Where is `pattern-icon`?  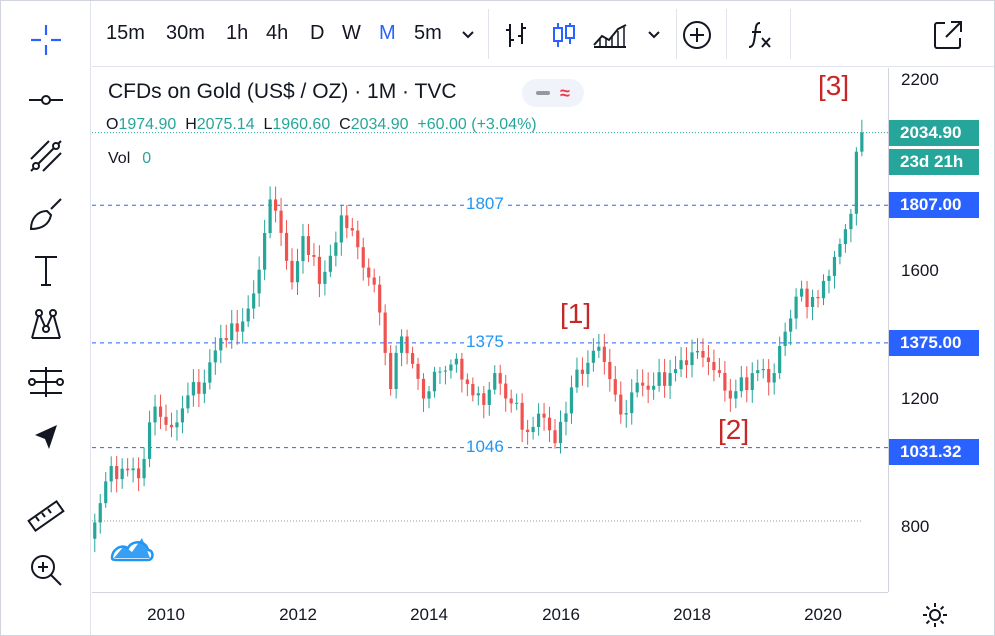
pattern-icon is located at coordinates (46, 324).